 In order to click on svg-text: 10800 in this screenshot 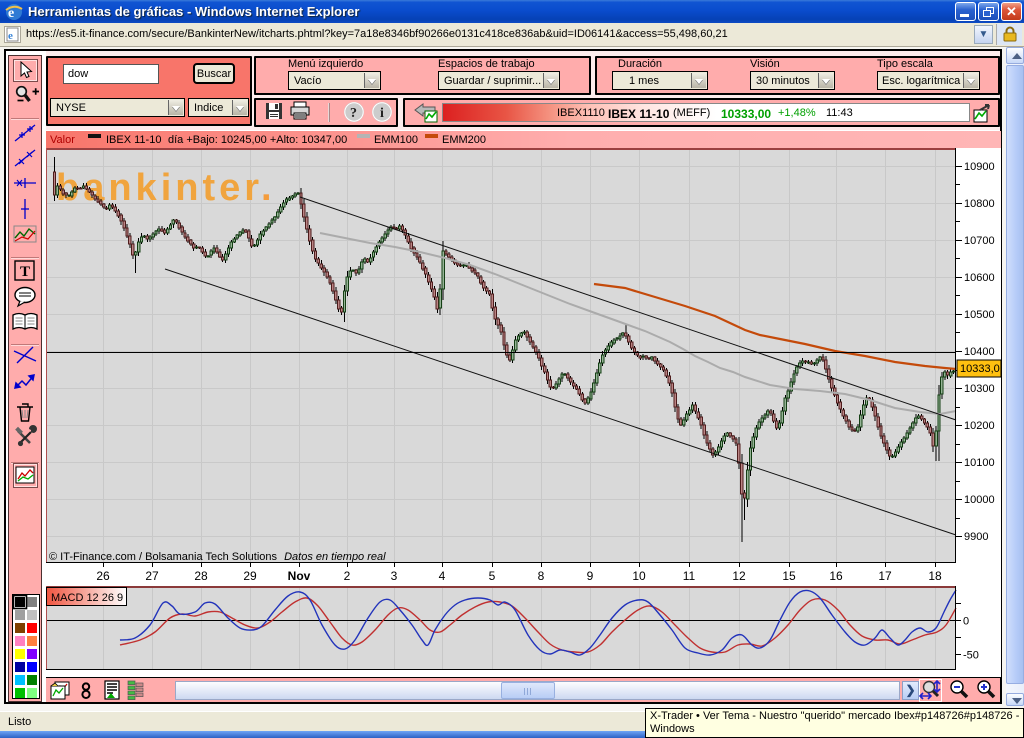, I will do `click(979, 204)`.